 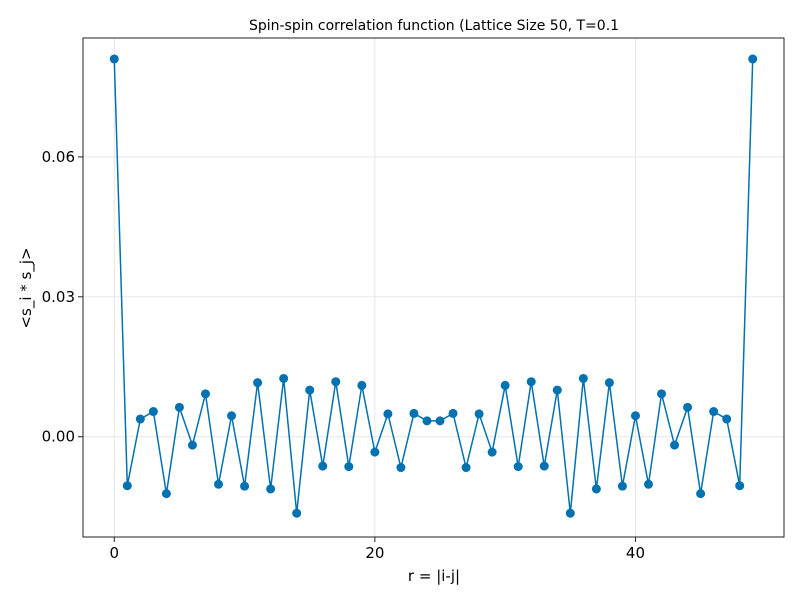 What do you see at coordinates (374, 553) in the screenshot?
I see `x-tick-label-1: 20` at bounding box center [374, 553].